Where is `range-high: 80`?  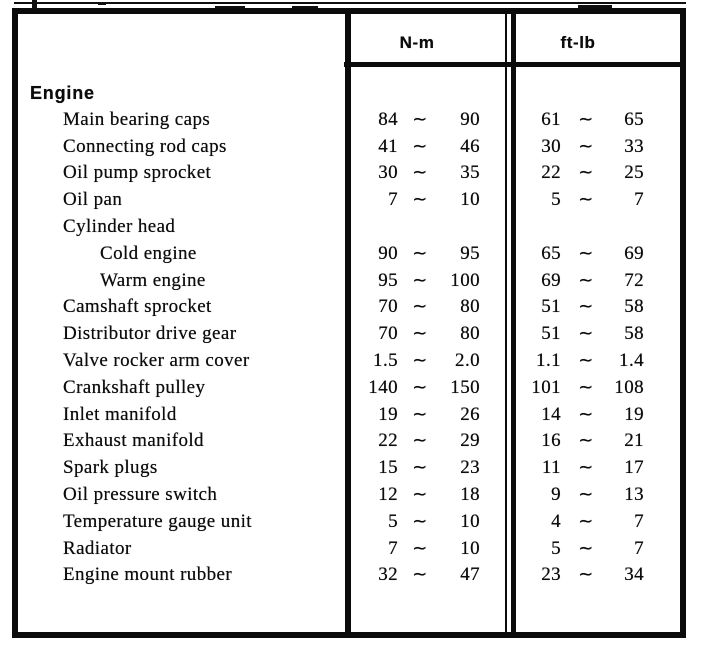 range-high: 80 is located at coordinates (470, 307).